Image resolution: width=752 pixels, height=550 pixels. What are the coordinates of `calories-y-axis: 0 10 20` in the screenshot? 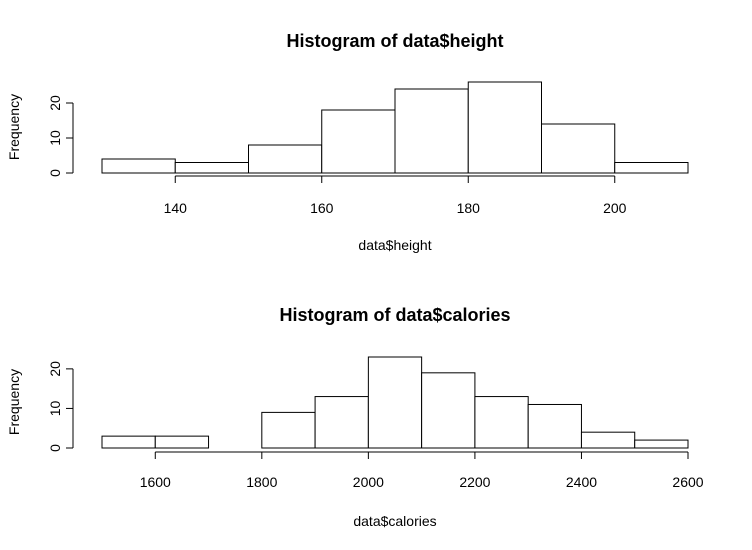 It's located at (60, 406).